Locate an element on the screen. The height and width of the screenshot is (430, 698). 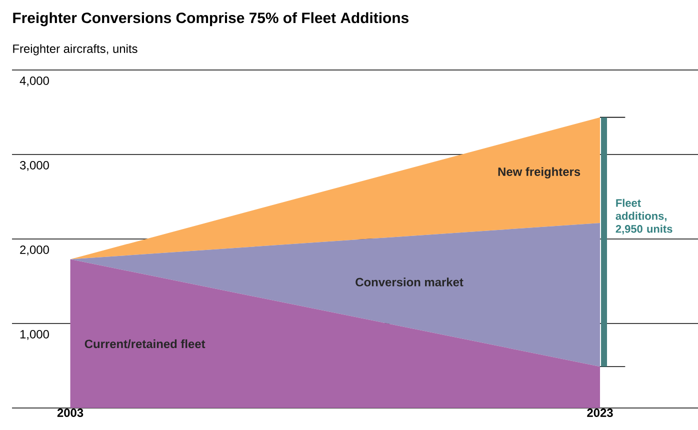
y-tick-label: 3,000 is located at coordinates (34, 166).